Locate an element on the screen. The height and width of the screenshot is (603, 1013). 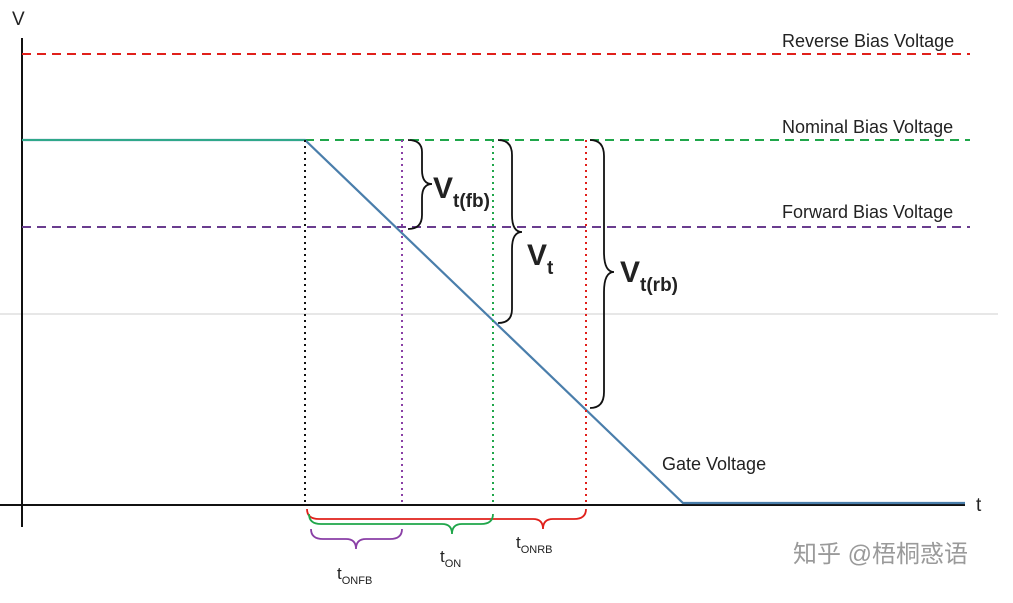
t-onfb-label-sub: ONFB is located at coordinates (357, 581).